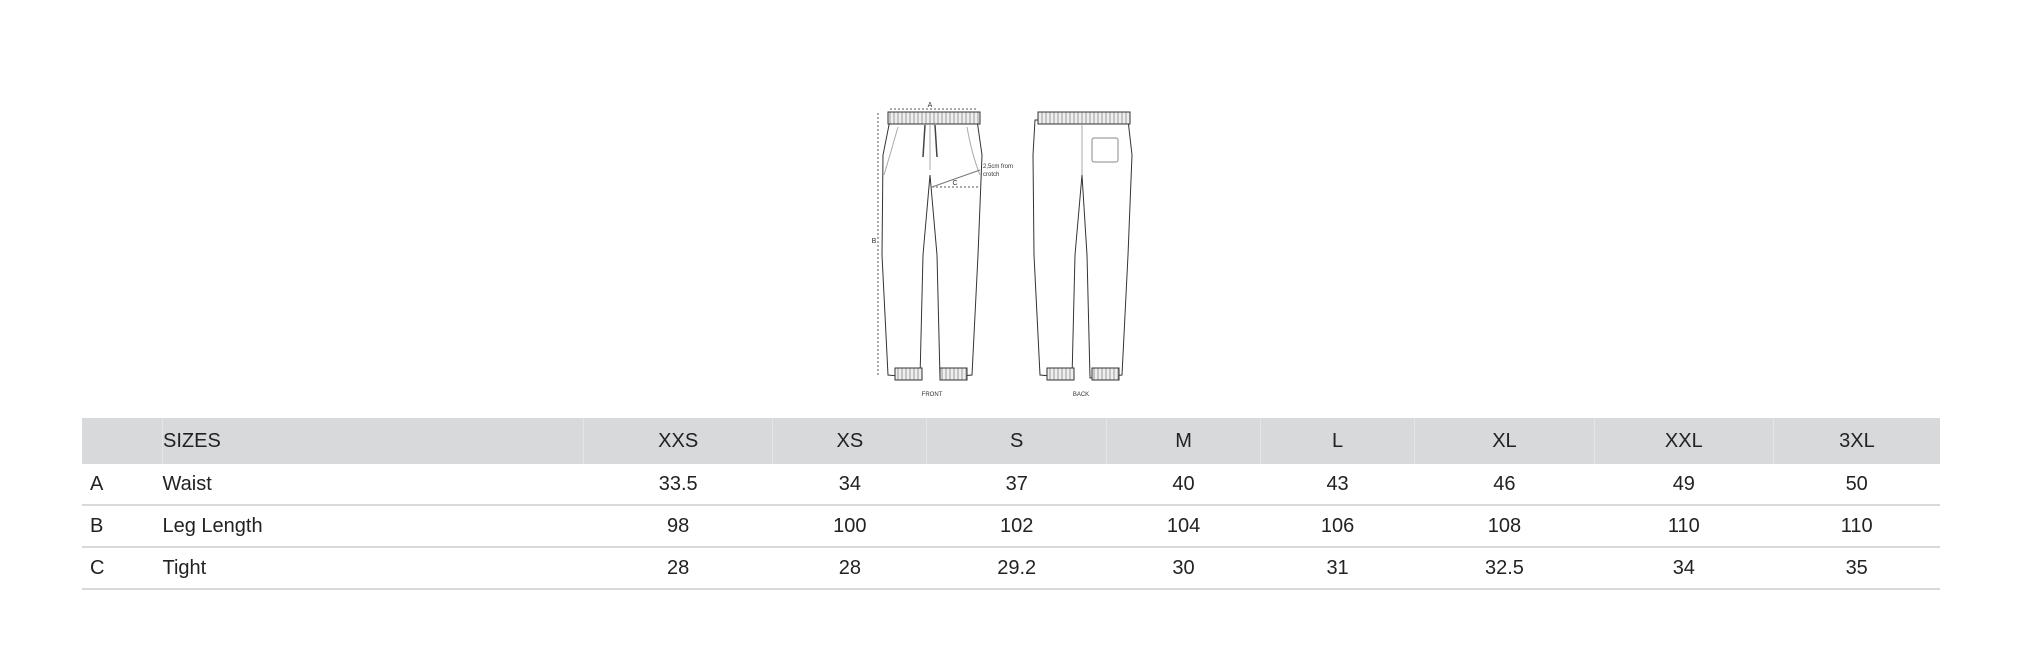  Describe the element at coordinates (122, 568) in the screenshot. I see `measure-key: C` at that location.